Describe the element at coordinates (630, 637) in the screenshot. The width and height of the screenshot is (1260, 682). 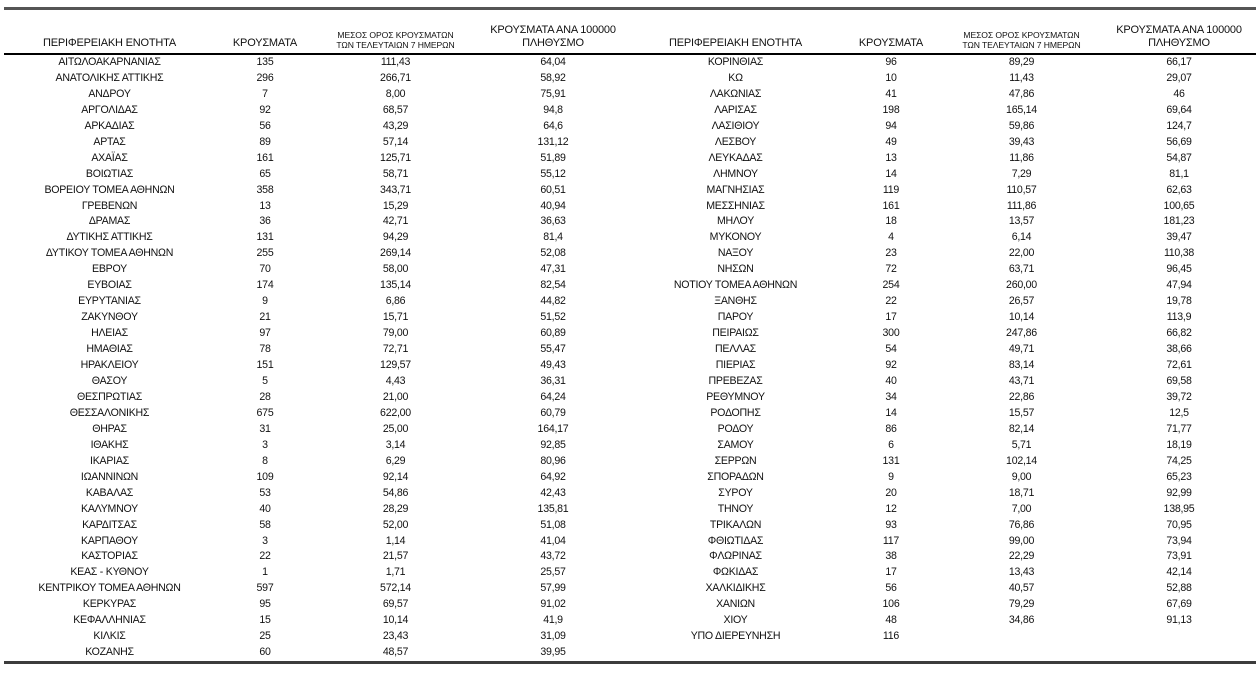
I see `table-row: ΚΙΛΚΙΣ 25 23,43 31,09 ΥΠΟ ΔΙΕΡΕΥΝΗΣΗ 116` at that location.